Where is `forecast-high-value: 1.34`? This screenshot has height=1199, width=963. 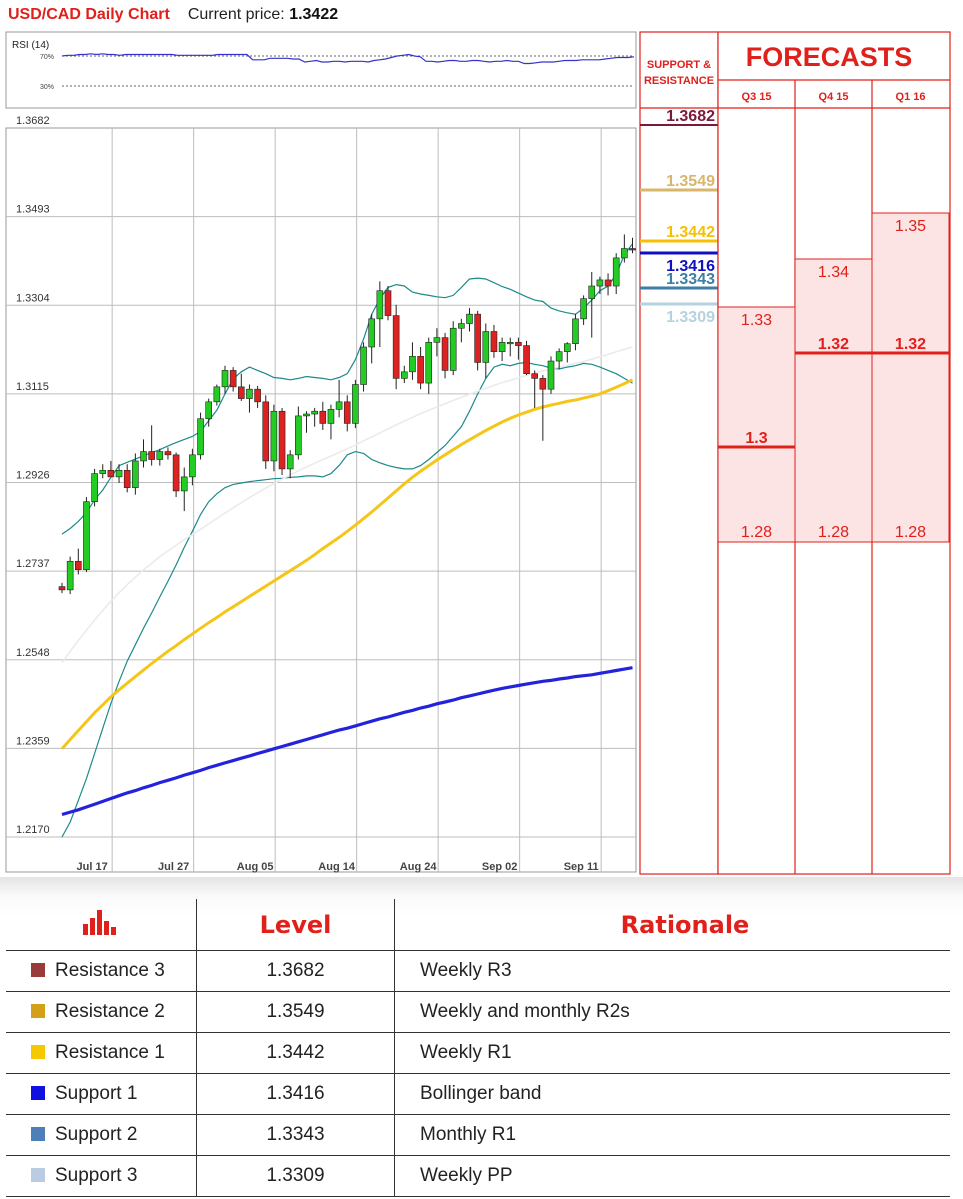
forecast-high-value: 1.34 is located at coordinates (833, 272).